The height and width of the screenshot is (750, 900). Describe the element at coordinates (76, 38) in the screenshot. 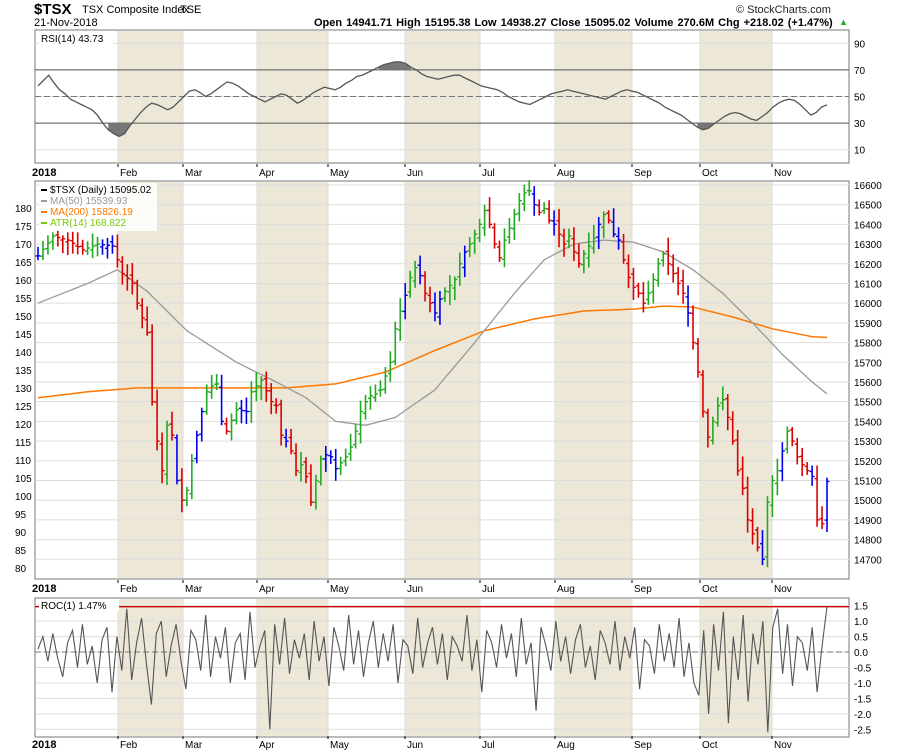

I see `rsi-legend-box` at that location.